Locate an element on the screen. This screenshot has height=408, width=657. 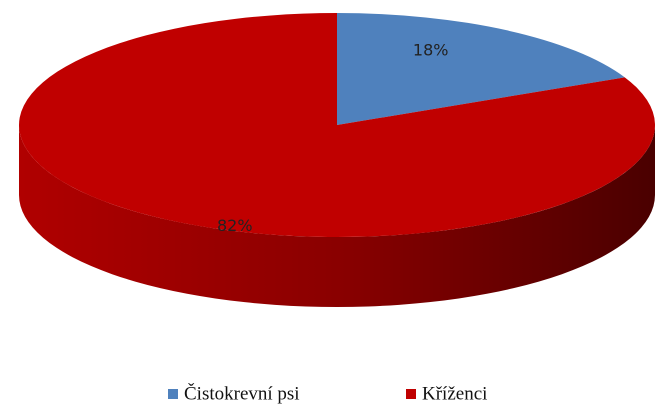
data-label: 18% is located at coordinates (431, 49).